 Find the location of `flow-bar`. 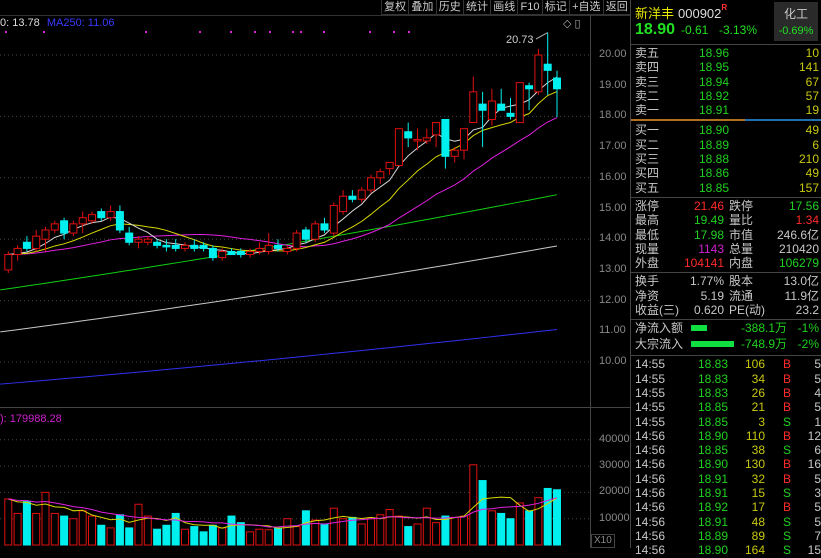

flow-bar is located at coordinates (699, 328).